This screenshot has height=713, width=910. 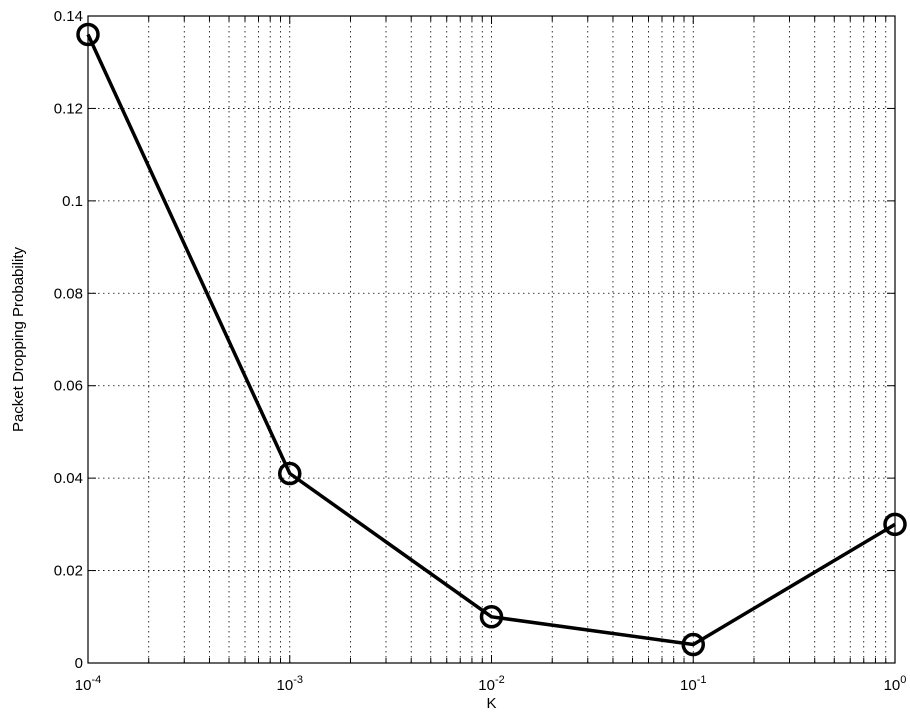 What do you see at coordinates (68, 386) in the screenshot?
I see `y-tick-label: 0.06` at bounding box center [68, 386].